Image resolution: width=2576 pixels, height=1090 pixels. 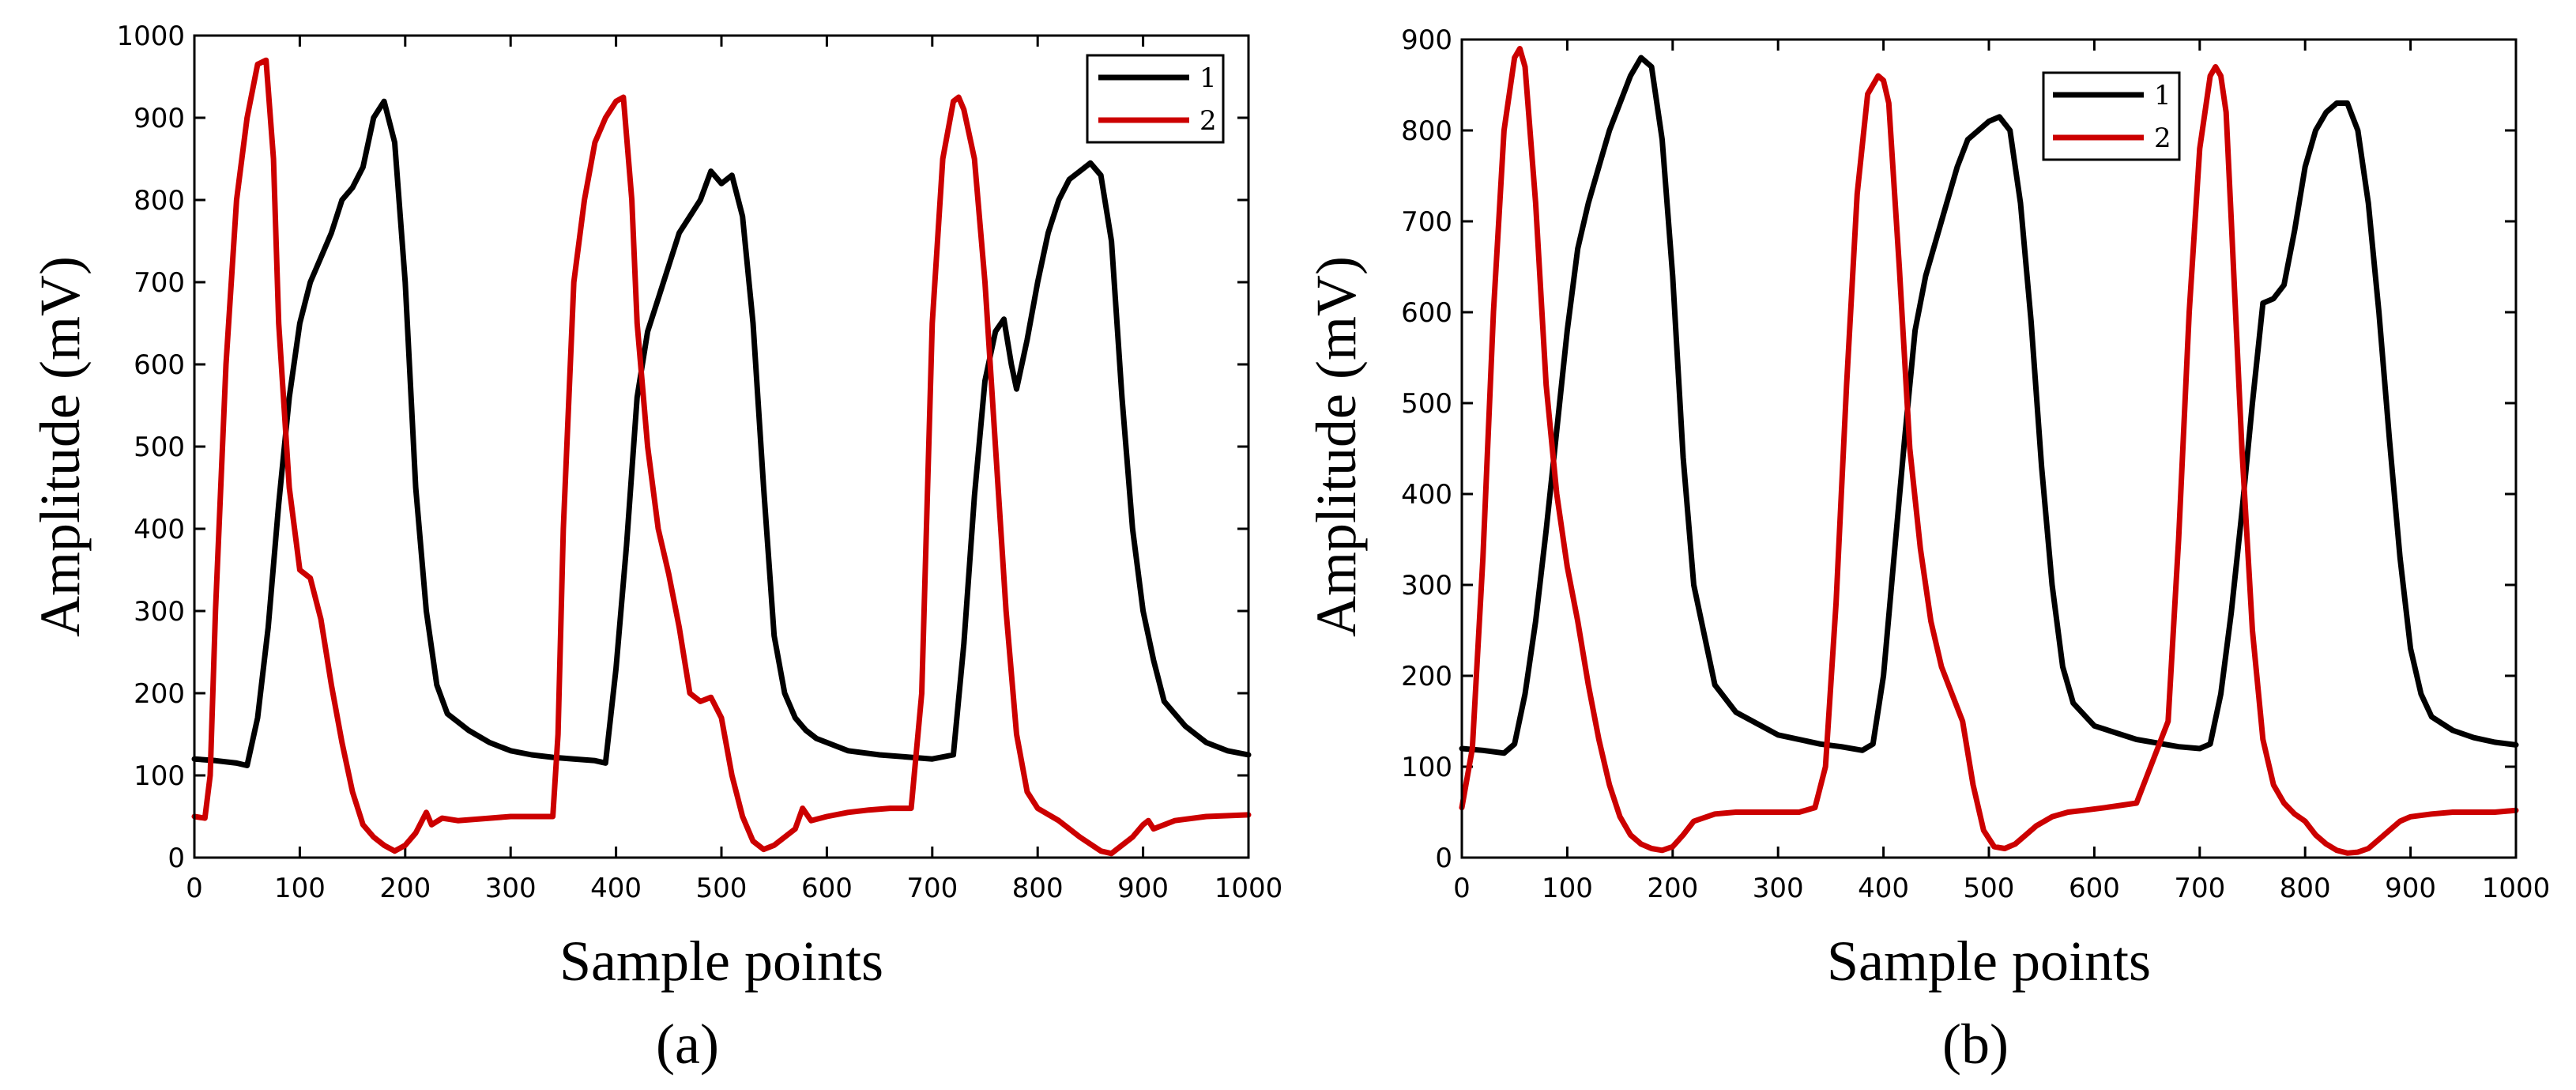 I want to click on panel-b-ylabel: Amplitude (mV), so click(x=1336, y=446).